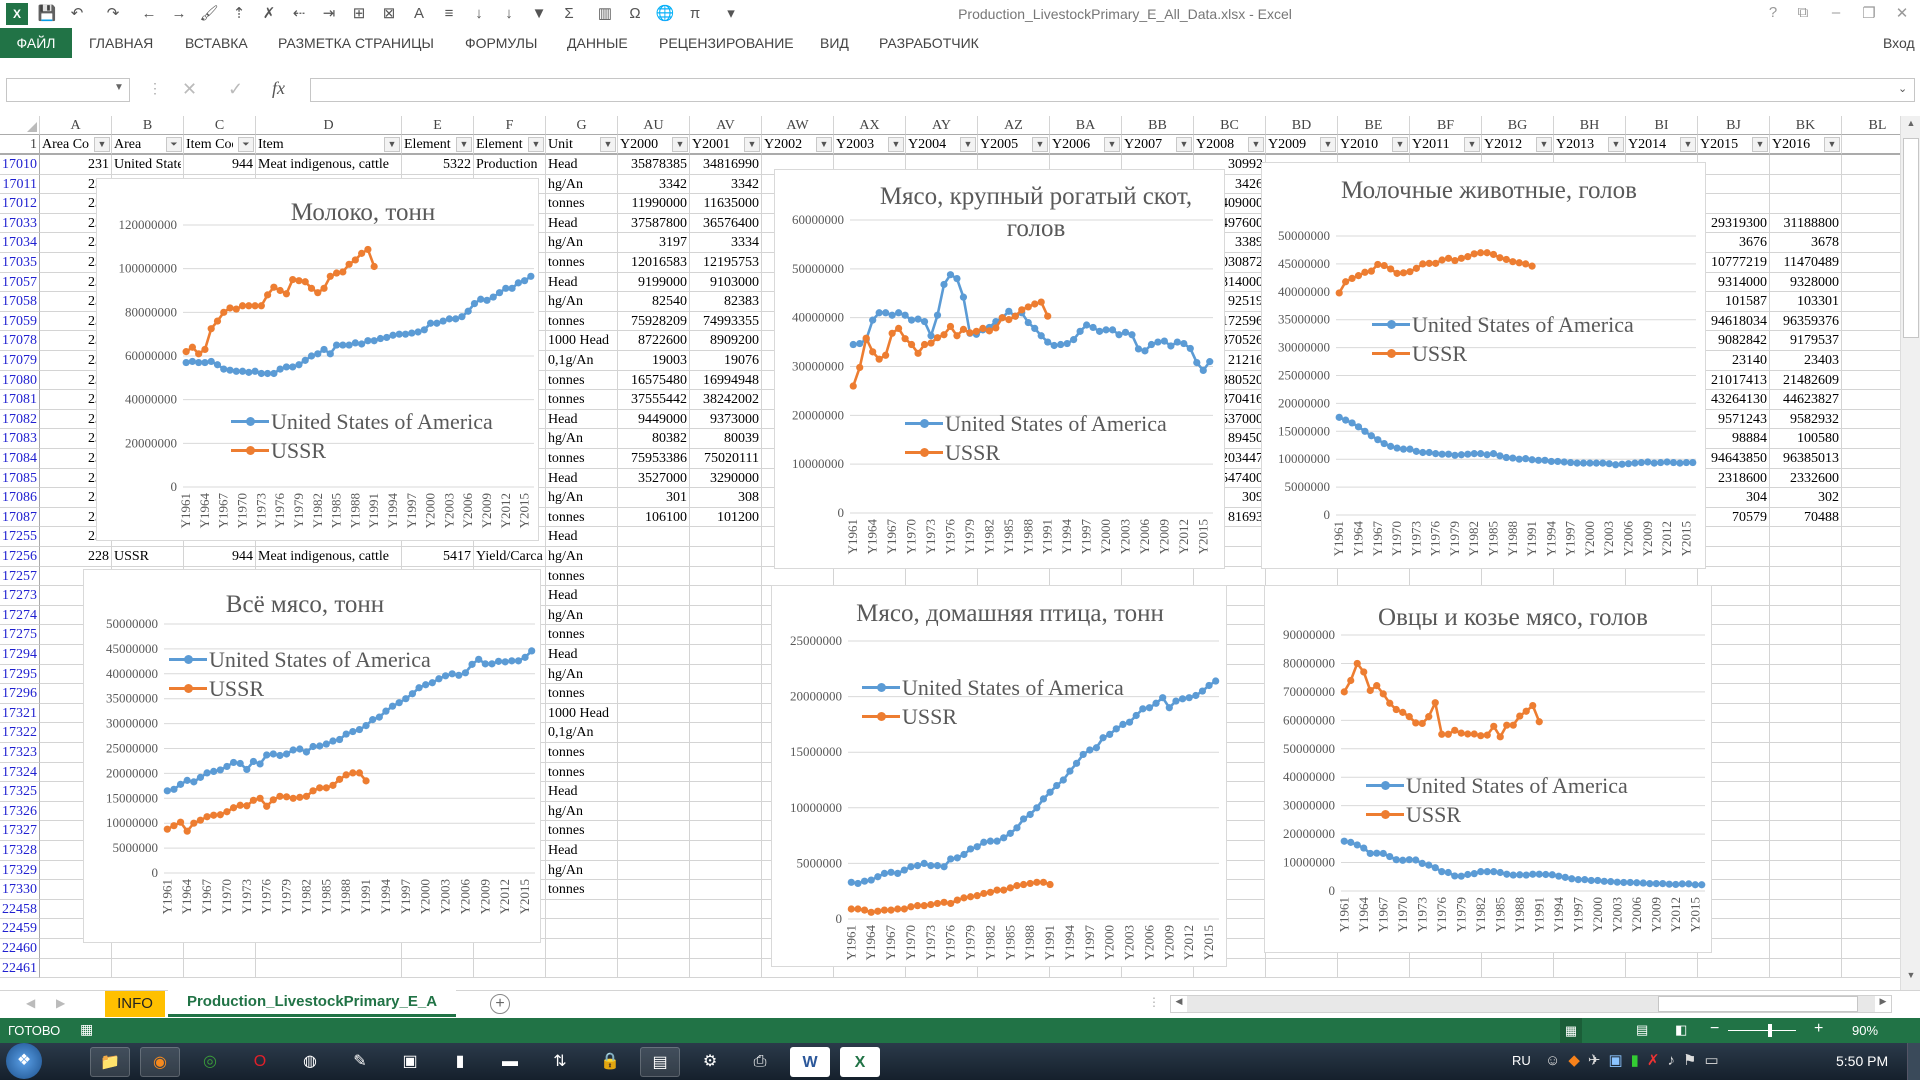 This screenshot has height=1080, width=1920. What do you see at coordinates (1715, 1060) in the screenshot?
I see `connection-icon: ▭` at bounding box center [1715, 1060].